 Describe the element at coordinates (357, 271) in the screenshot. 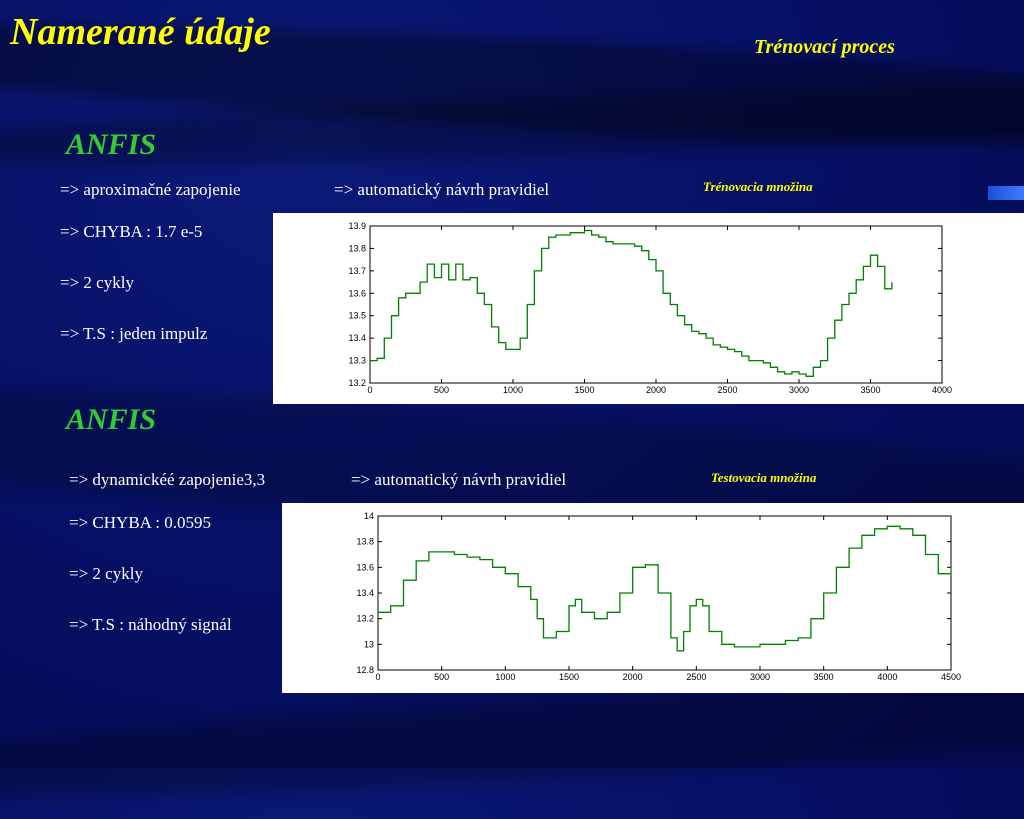

I see `y-tick-label: 13.7` at that location.